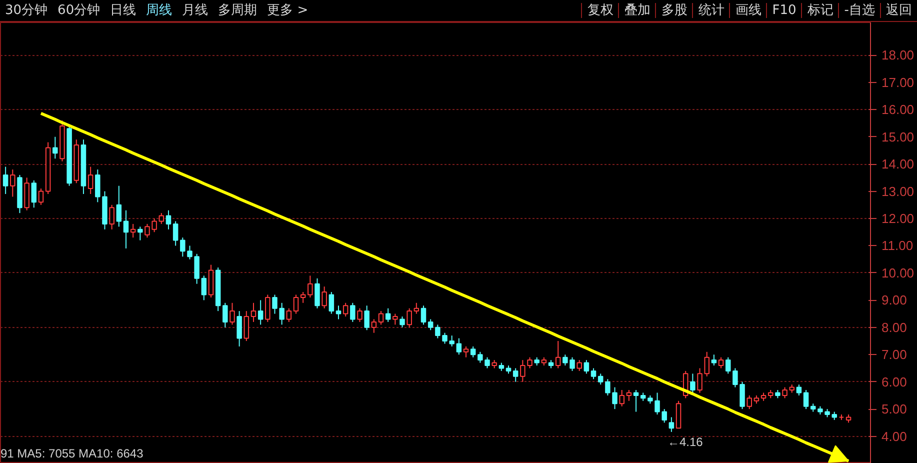 The width and height of the screenshot is (917, 463). I want to click on text: 更多 >, so click(288, 10).